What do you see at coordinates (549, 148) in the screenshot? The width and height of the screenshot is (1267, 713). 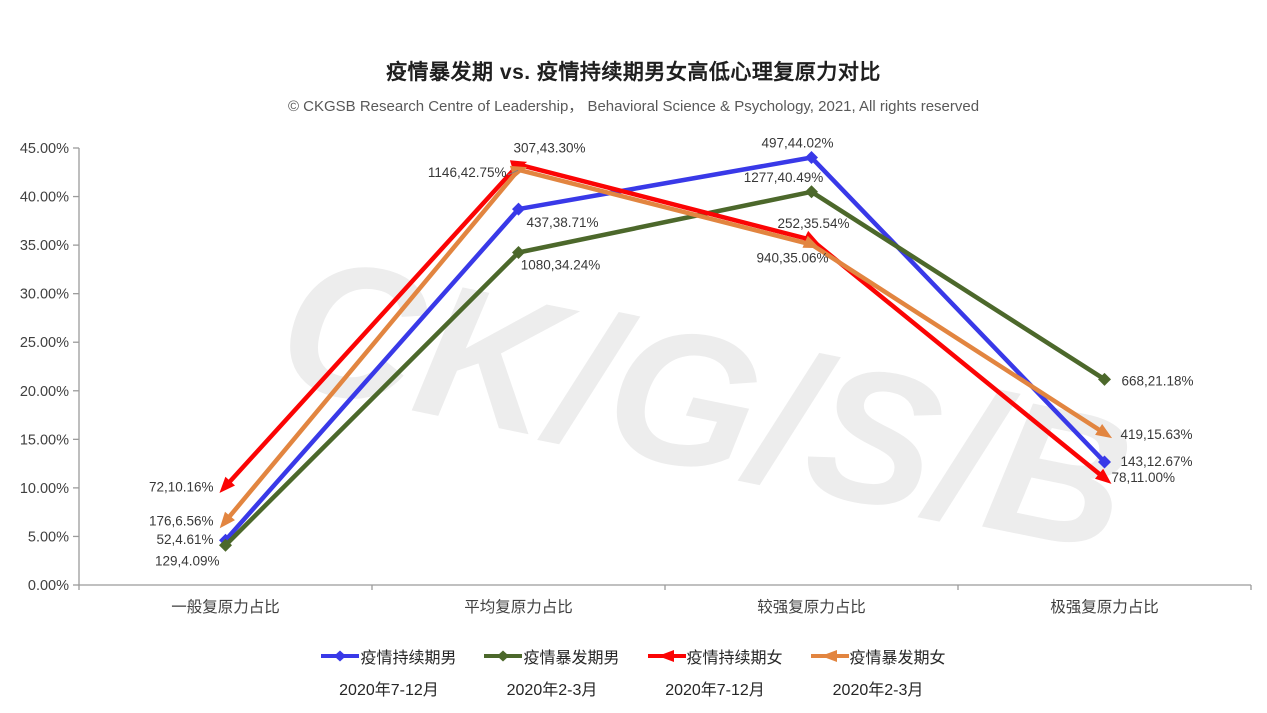 I see `data-label: 307,43.30%` at bounding box center [549, 148].